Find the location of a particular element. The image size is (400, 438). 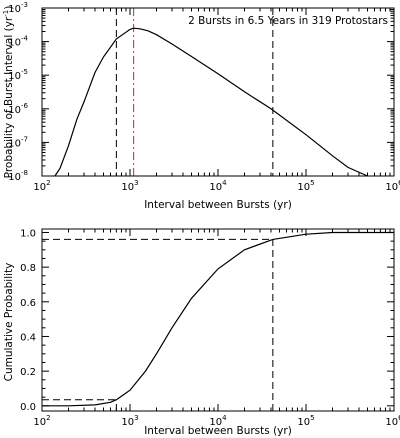

bottom-x-tick-label-exp: 3 is located at coordinates (136, 418).